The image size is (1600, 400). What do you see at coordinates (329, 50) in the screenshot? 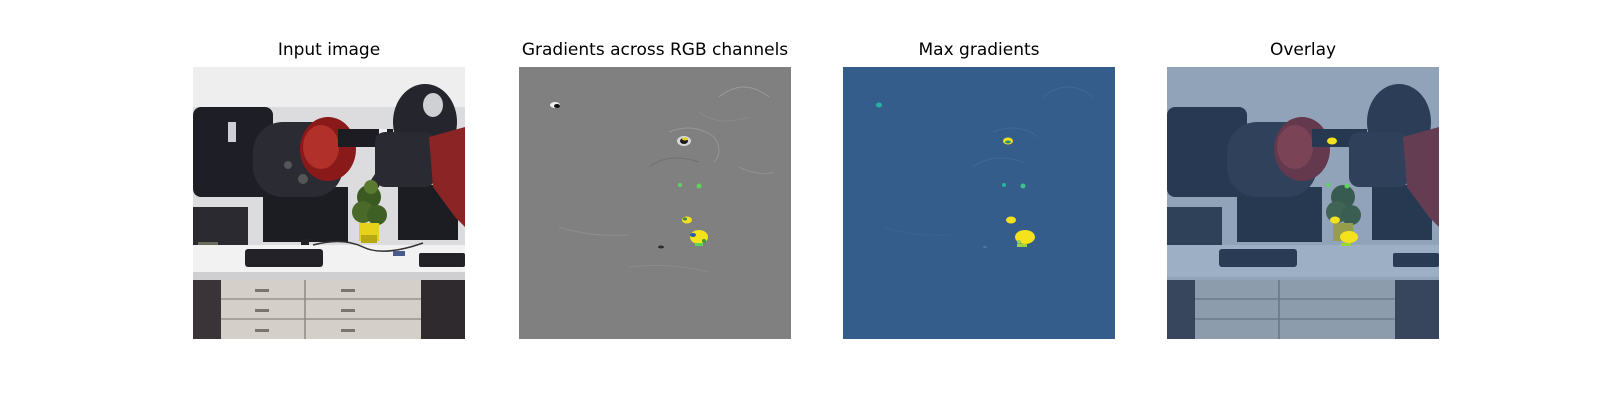
I see `panel-title-input: Input image` at bounding box center [329, 50].